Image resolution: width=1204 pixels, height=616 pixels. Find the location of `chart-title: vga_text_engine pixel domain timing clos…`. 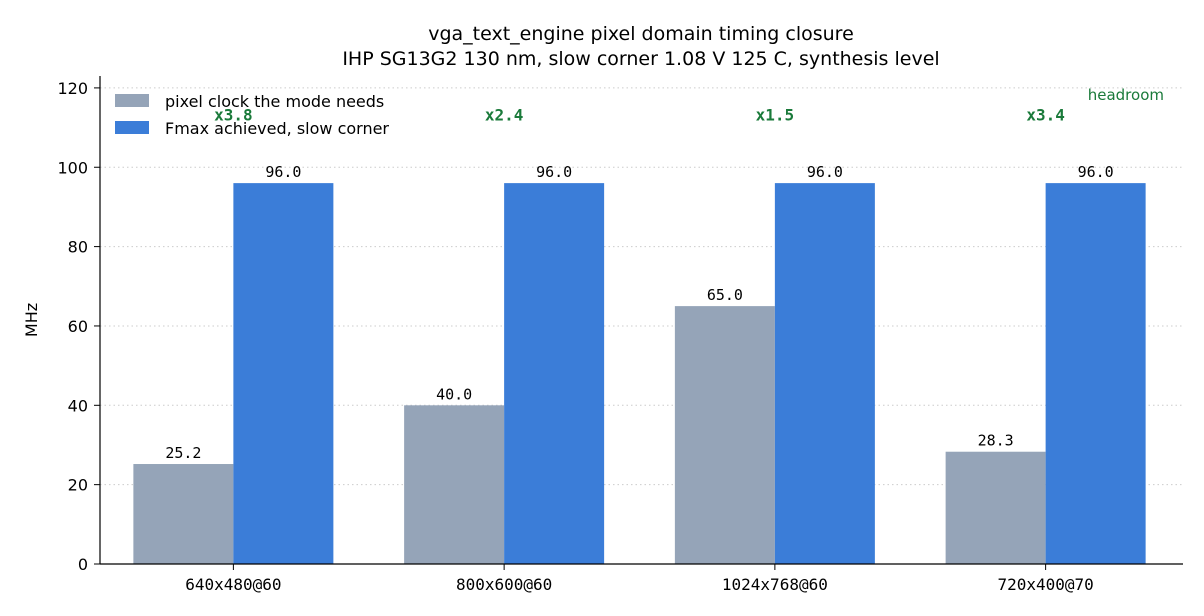

chart-title: vga_text_engine pixel domain timing clos… is located at coordinates (641, 34).